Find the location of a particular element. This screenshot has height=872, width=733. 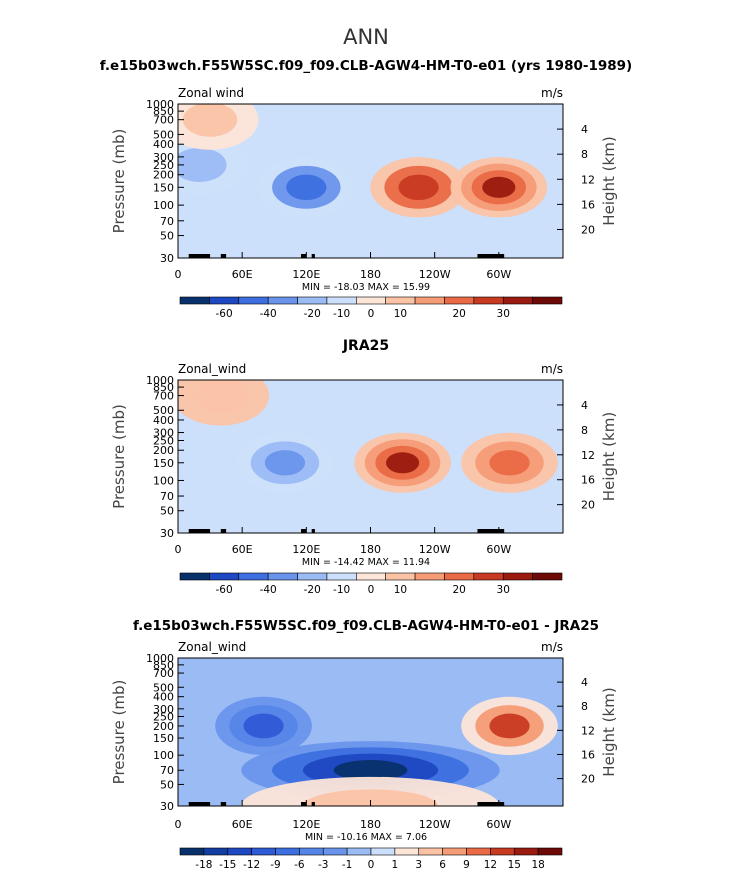

min-max-label: MIN = -18.03 MAX = 15.99 is located at coordinates (366, 287).